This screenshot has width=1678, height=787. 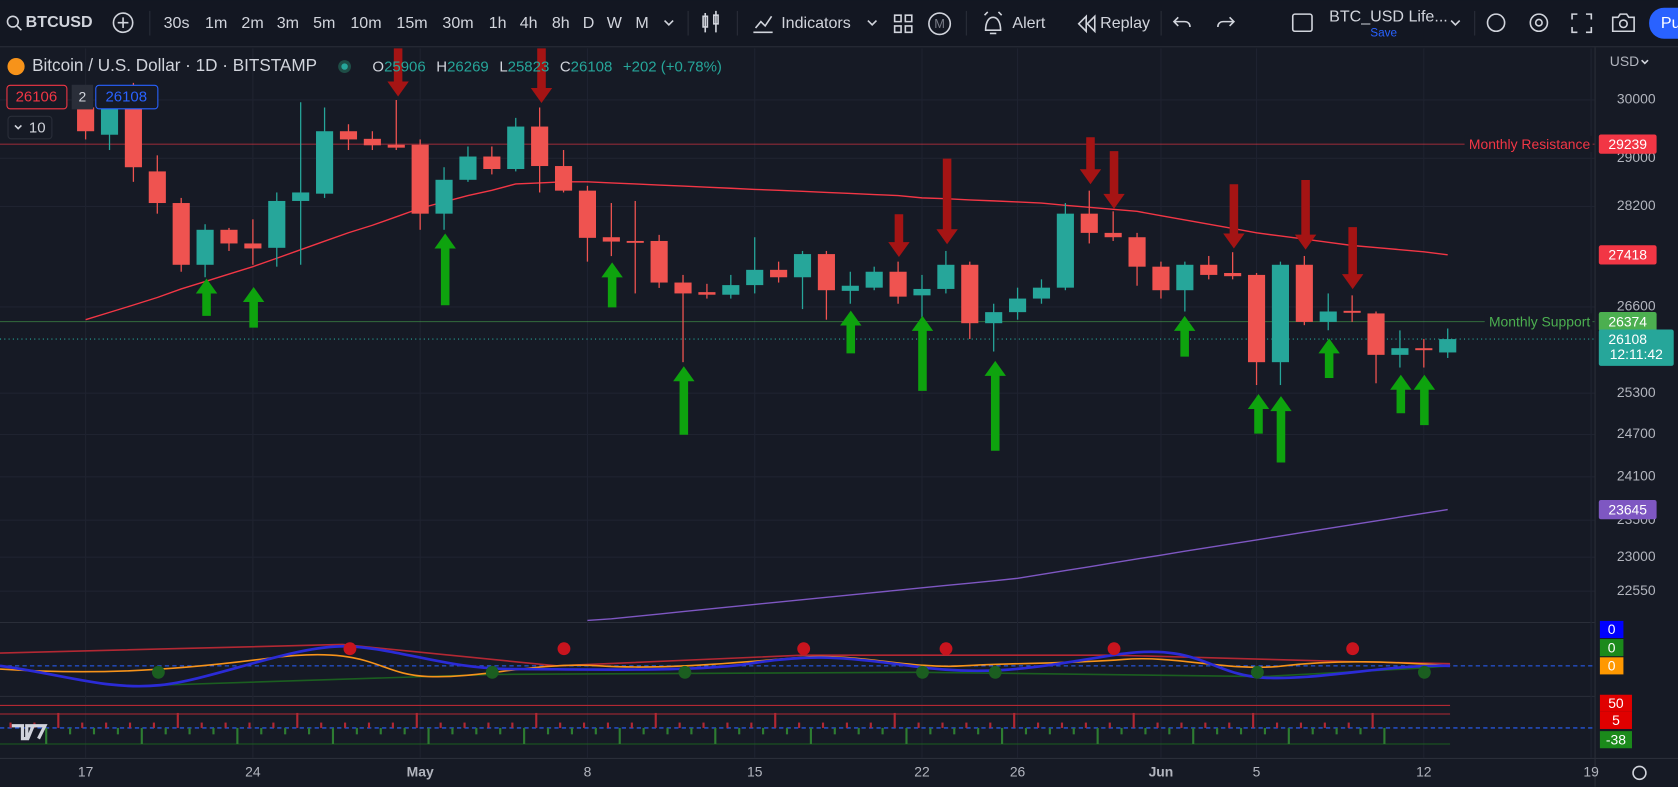 What do you see at coordinates (365, 23) in the screenshot?
I see `interval-button: 10m` at bounding box center [365, 23].